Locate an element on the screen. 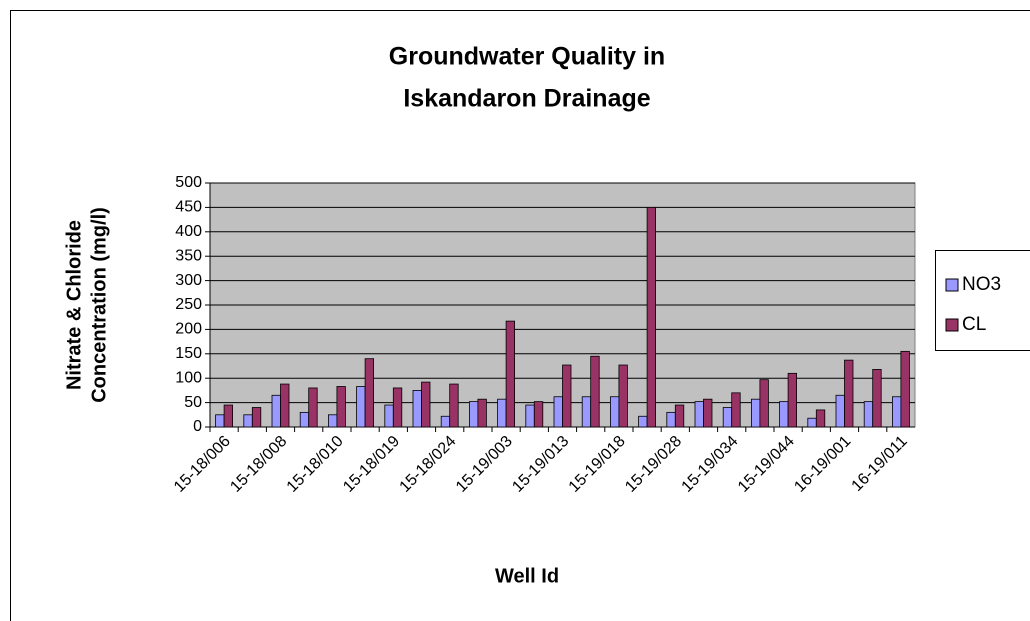 The image size is (1030, 621). y-tick-label: 0 is located at coordinates (197, 426).